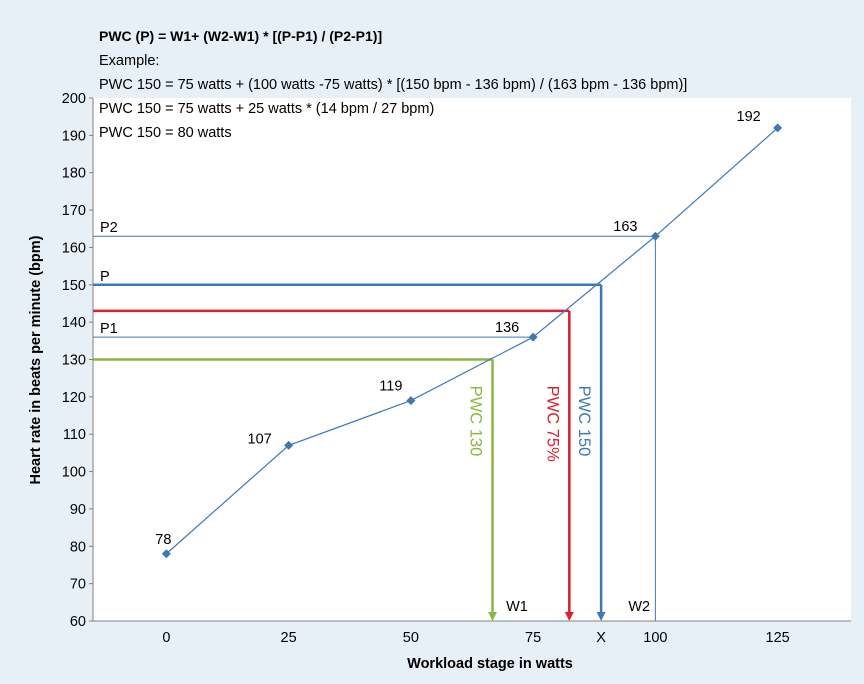  What do you see at coordinates (74, 174) in the screenshot?
I see `y-tick-label-180: 180` at bounding box center [74, 174].